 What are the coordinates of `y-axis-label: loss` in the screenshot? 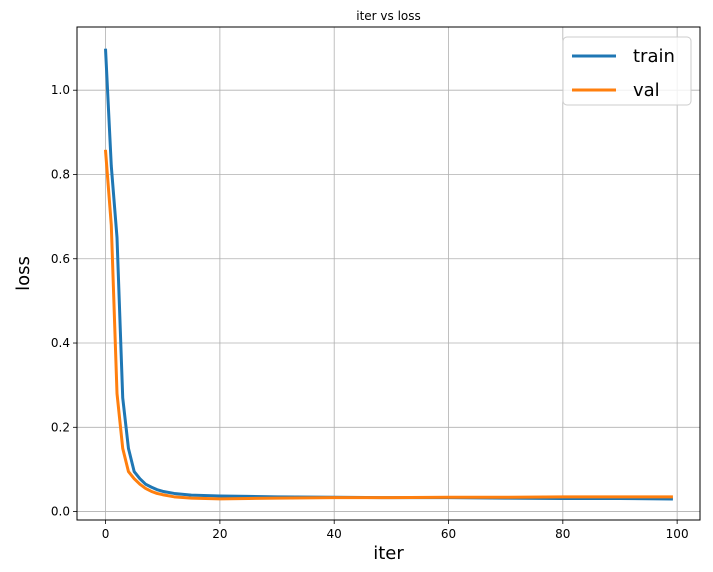 It's located at (23, 273).